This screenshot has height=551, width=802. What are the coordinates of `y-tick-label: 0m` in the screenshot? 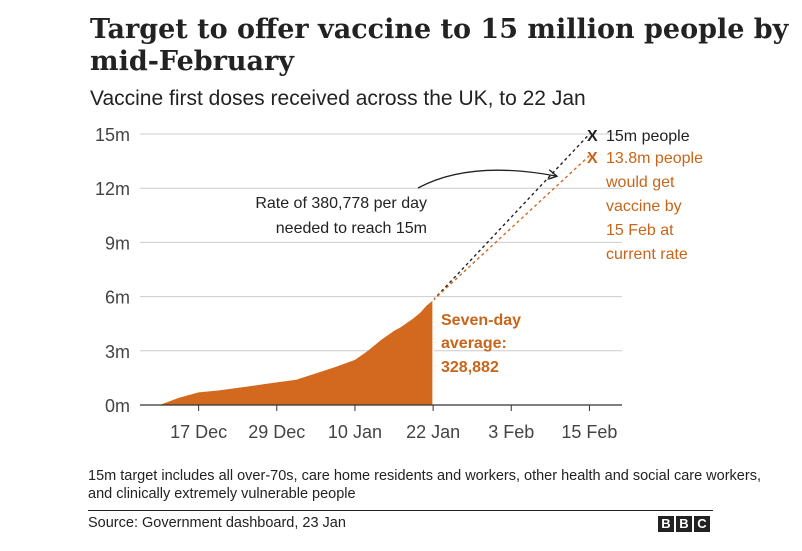 It's located at (117, 406).